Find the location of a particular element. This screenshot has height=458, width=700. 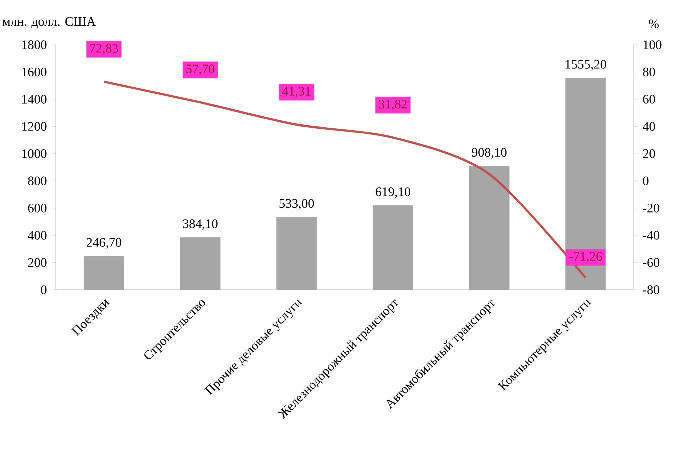

y2-tick-label: 80 is located at coordinates (649, 72).